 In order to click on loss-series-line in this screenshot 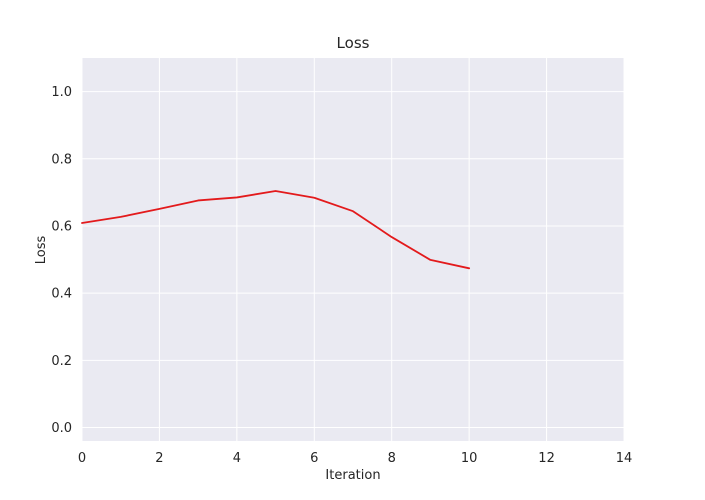, I will do `click(276, 230)`.